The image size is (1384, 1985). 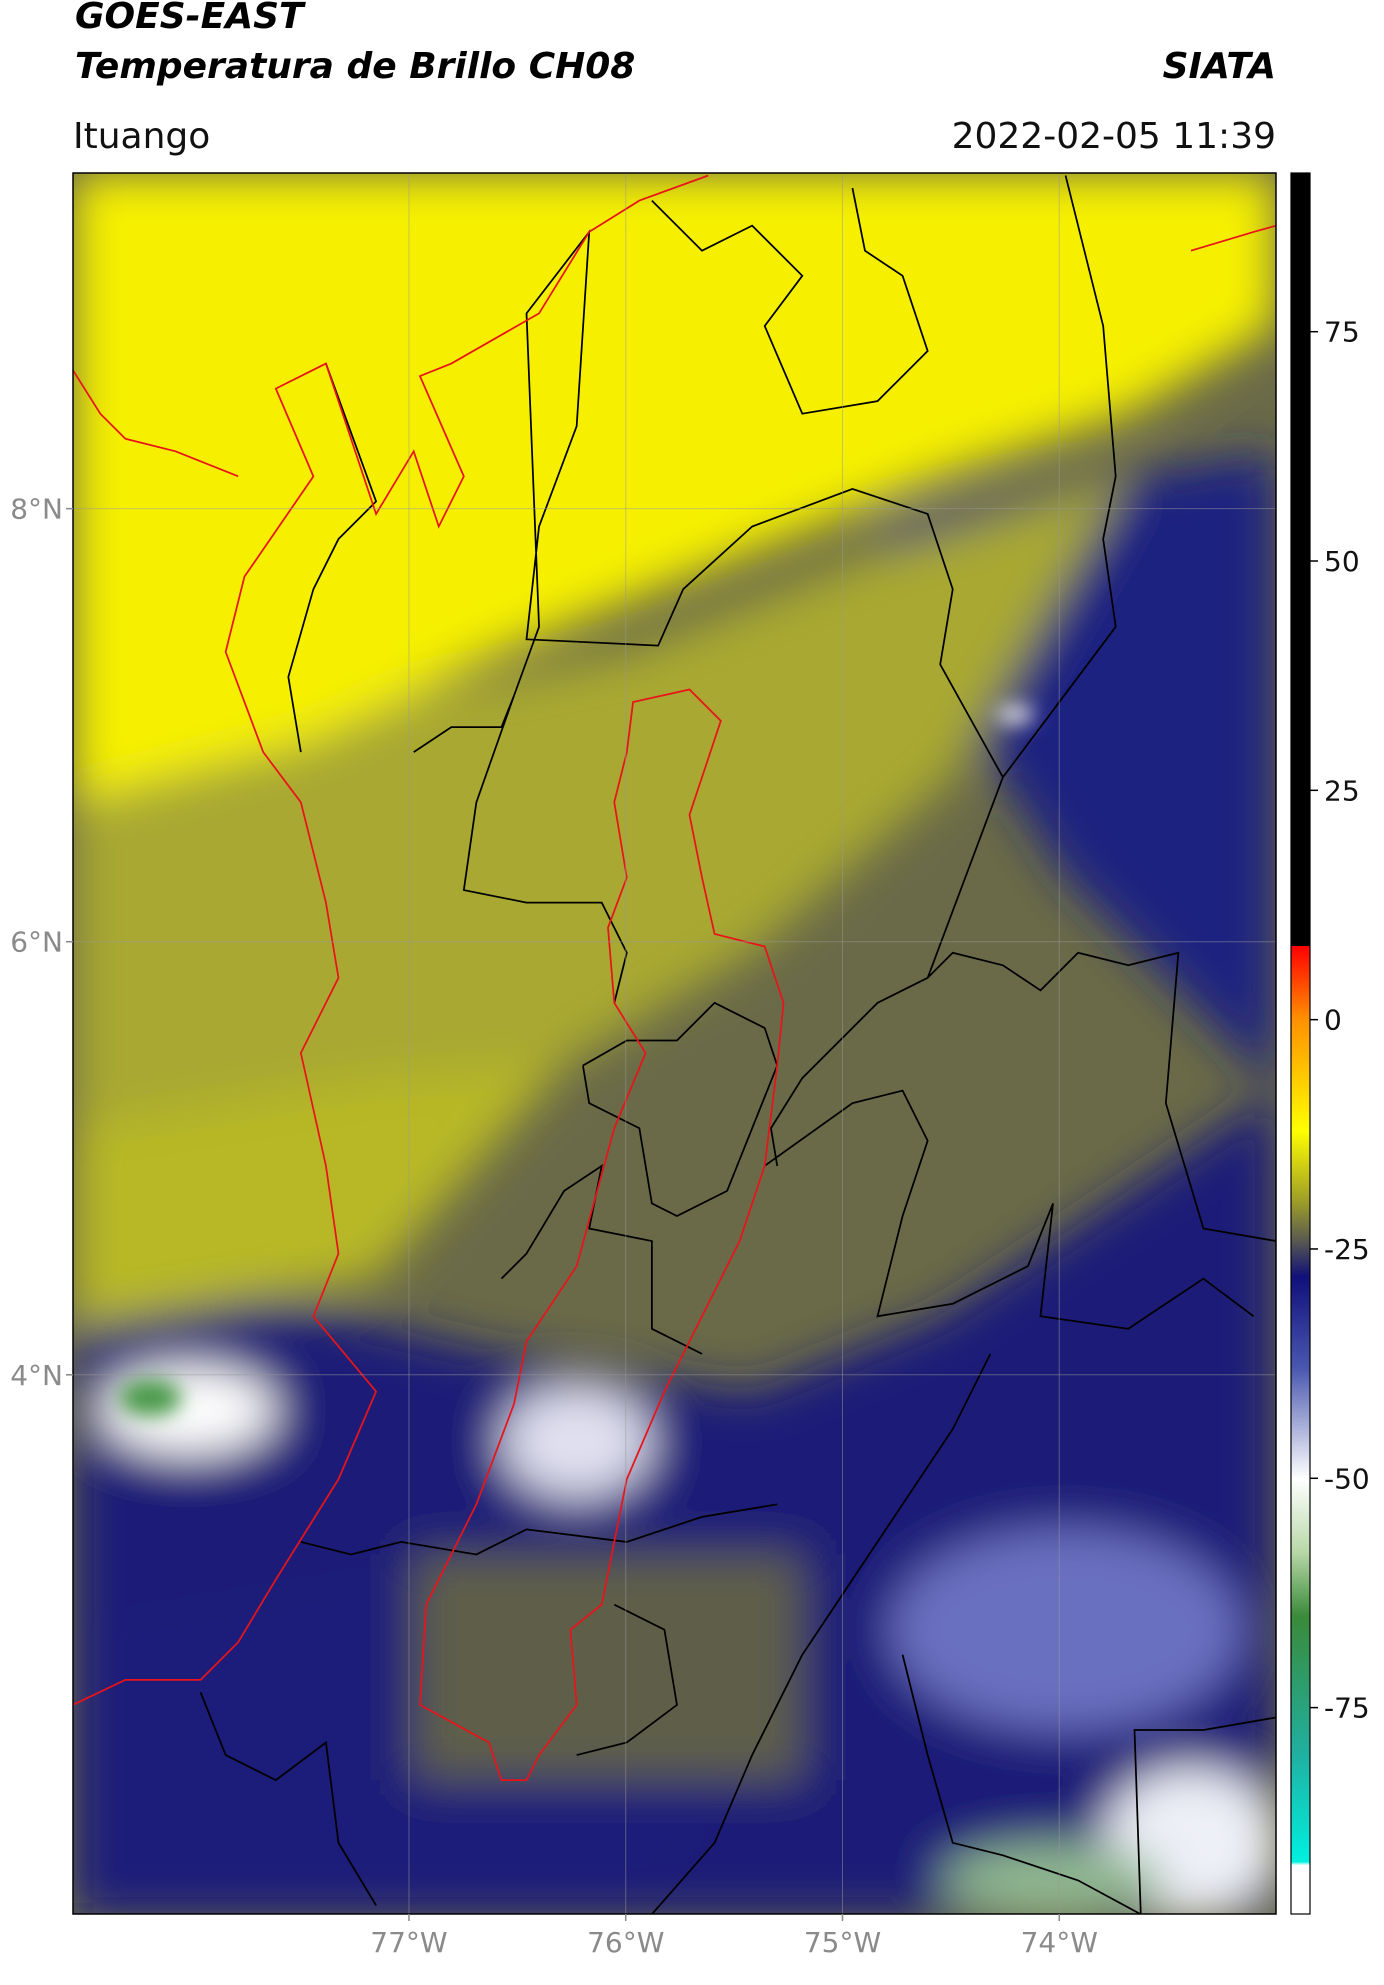 What do you see at coordinates (1347, 1478) in the screenshot?
I see `colorbar-label: -50` at bounding box center [1347, 1478].